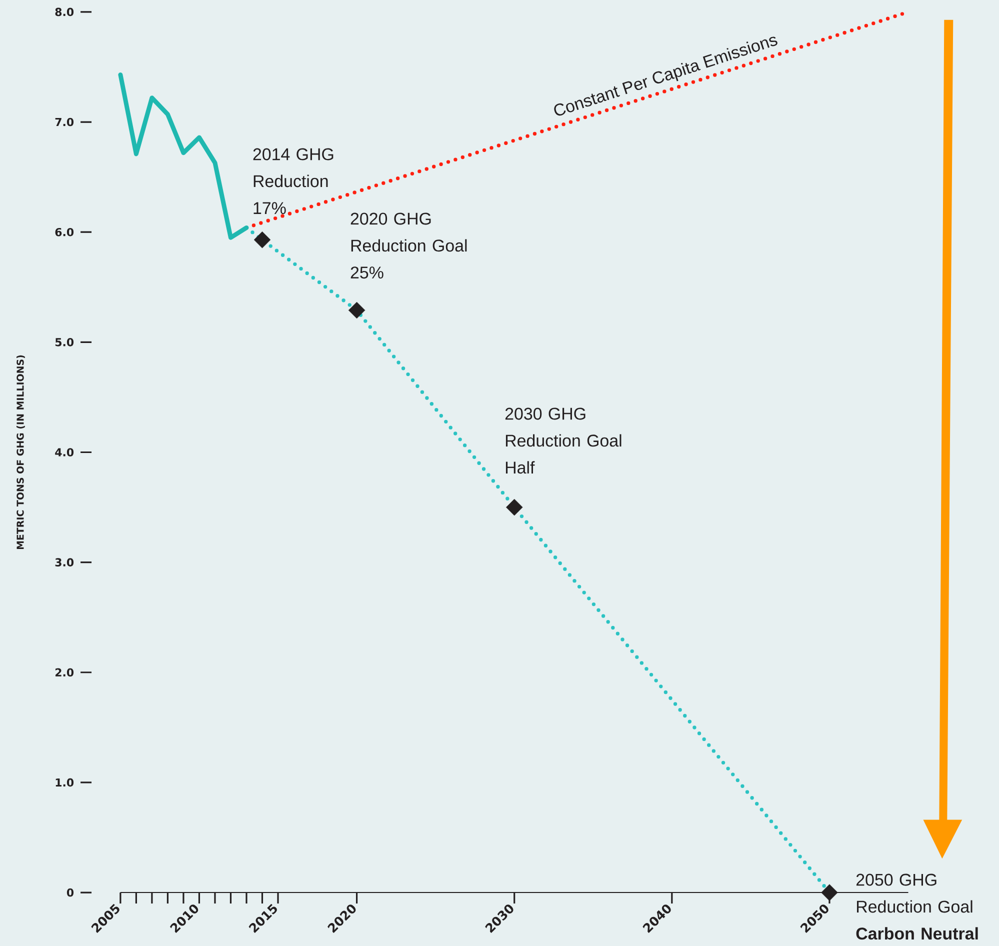 This screenshot has width=999, height=946. I want to click on annotation: 2030 GHG Reduction Goal Half, so click(563, 441).